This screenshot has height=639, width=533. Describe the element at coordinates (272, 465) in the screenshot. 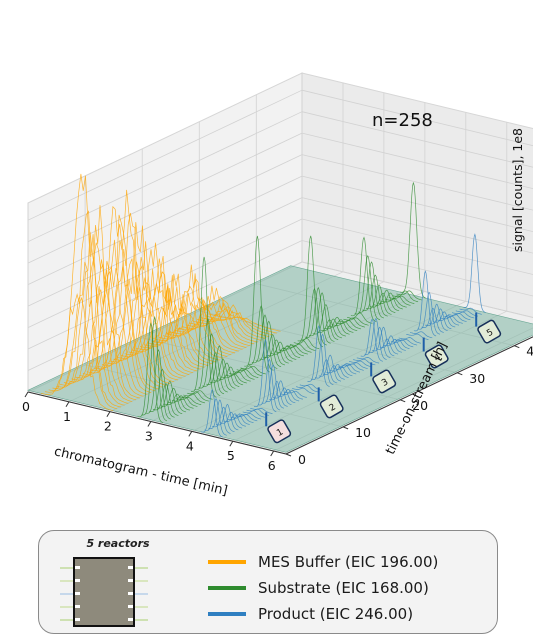

I see `x-tick-label: 6` at that location.